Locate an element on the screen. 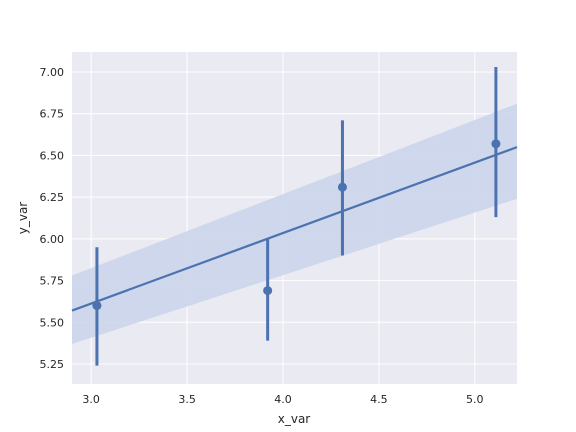  x-tick-labels: 3.0 3.5 4.0 4.5 5.0 is located at coordinates (282, 399).